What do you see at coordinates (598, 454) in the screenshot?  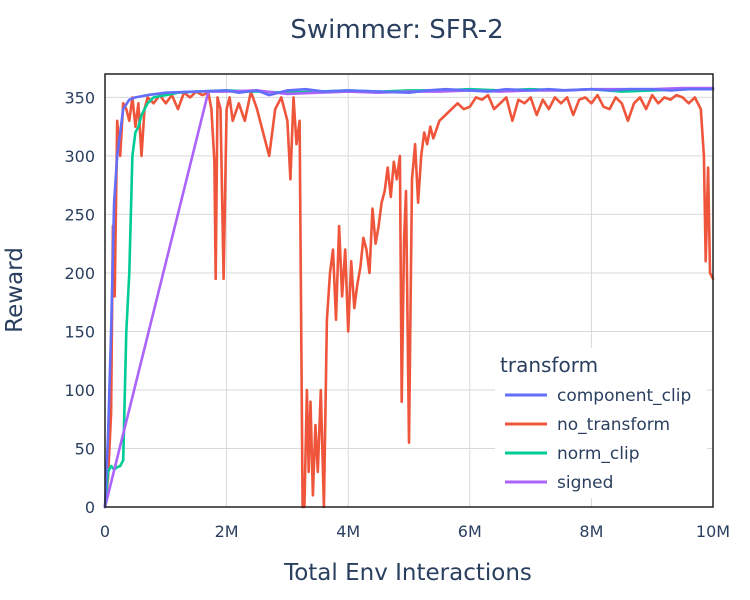 I see `legend-label: norm_clip` at bounding box center [598, 454].